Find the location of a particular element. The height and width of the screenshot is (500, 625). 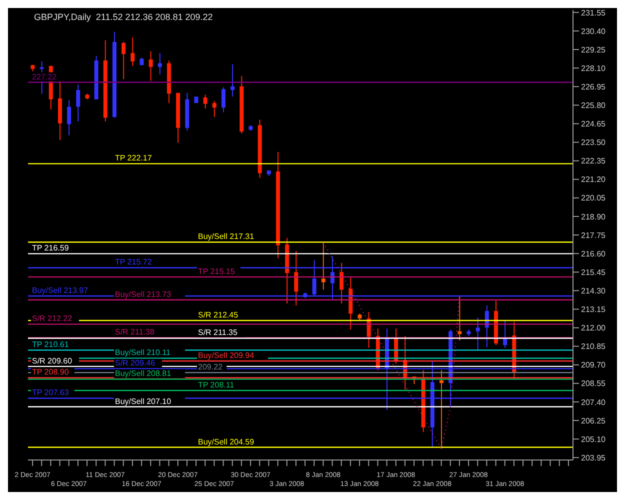

ref-line-label: Buy/Sell 208.81 is located at coordinates (143, 373).